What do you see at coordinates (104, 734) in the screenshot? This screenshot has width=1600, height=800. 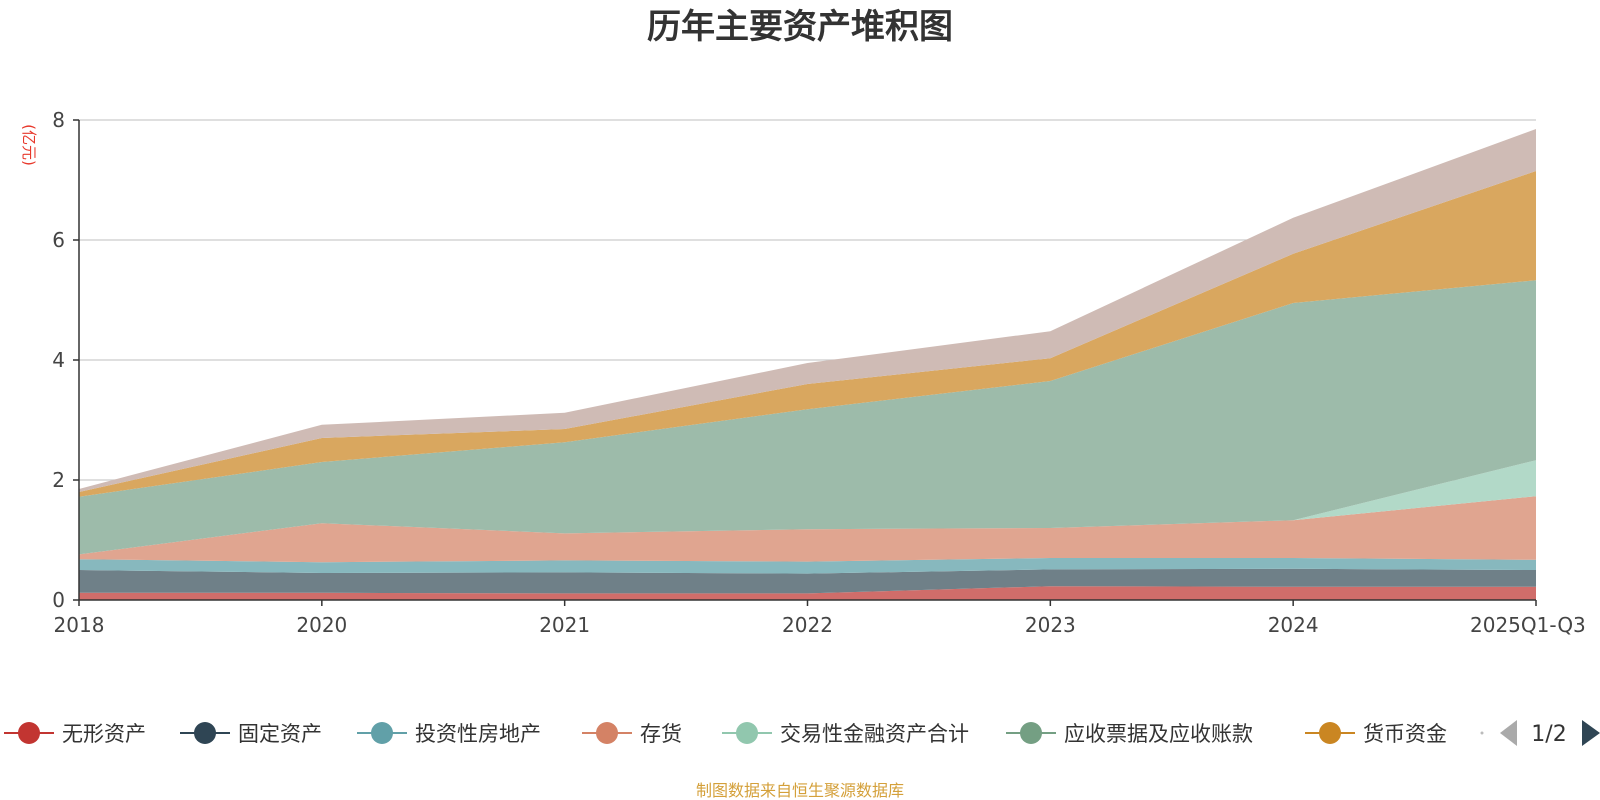 I see `legend-label: 无形资产` at bounding box center [104, 734].